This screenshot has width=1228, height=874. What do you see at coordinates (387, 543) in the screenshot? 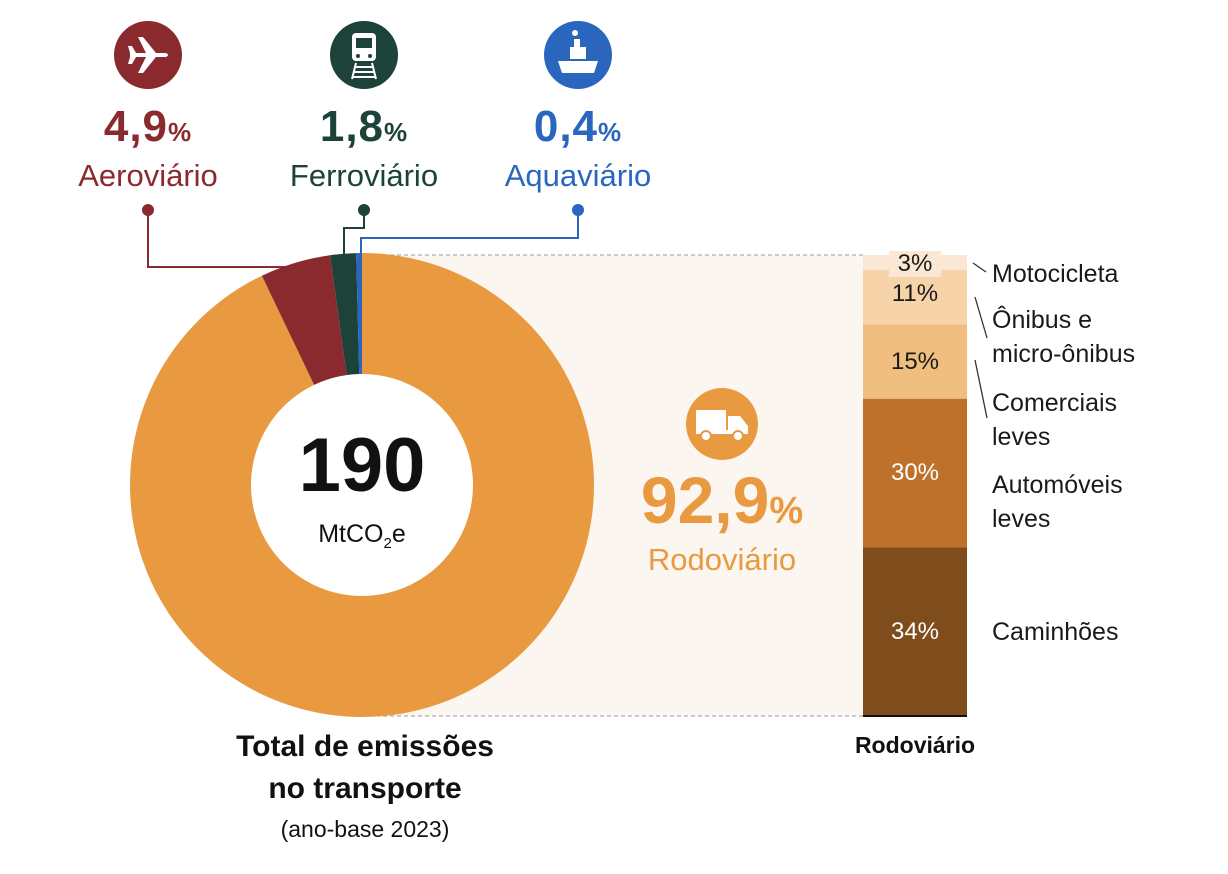
I see `unit-subscript: 2` at bounding box center [387, 543].